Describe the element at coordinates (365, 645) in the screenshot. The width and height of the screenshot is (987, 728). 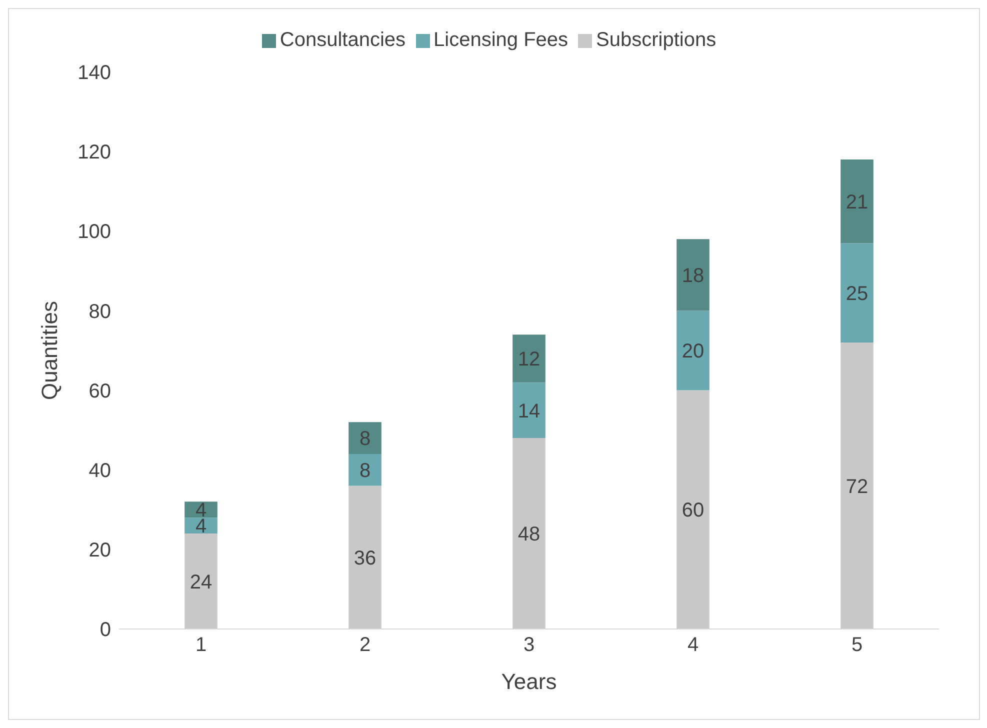
I see `x-tick-label: 2` at that location.